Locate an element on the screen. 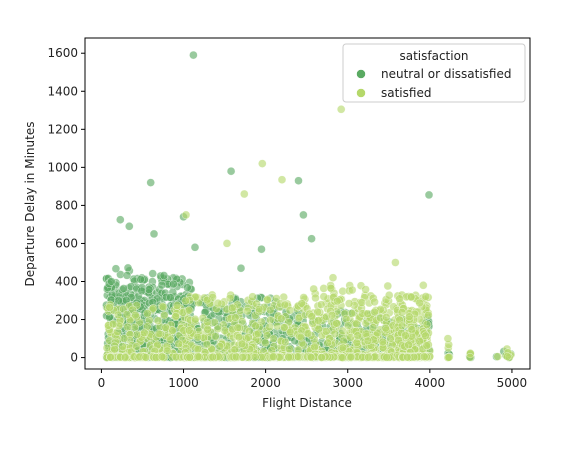 The image size is (570, 470). legend-marker-neutral-or-dissatisfied is located at coordinates (361, 74).